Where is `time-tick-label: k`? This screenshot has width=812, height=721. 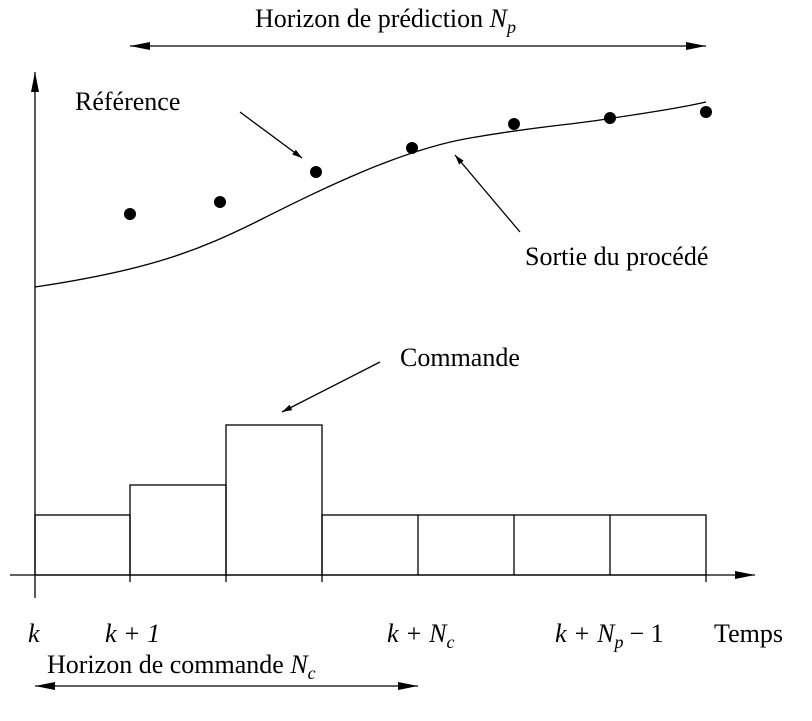
time-tick-label: k is located at coordinates (34, 633).